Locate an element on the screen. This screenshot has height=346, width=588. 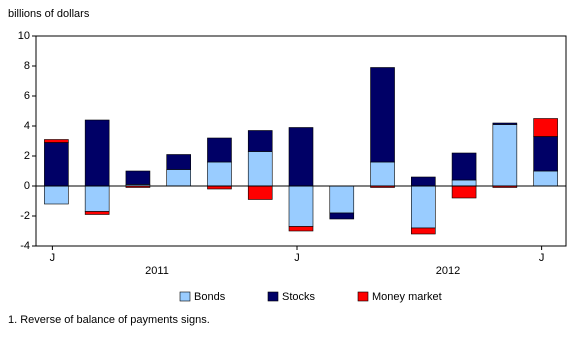
legend-label: Money market is located at coordinates (407, 297).